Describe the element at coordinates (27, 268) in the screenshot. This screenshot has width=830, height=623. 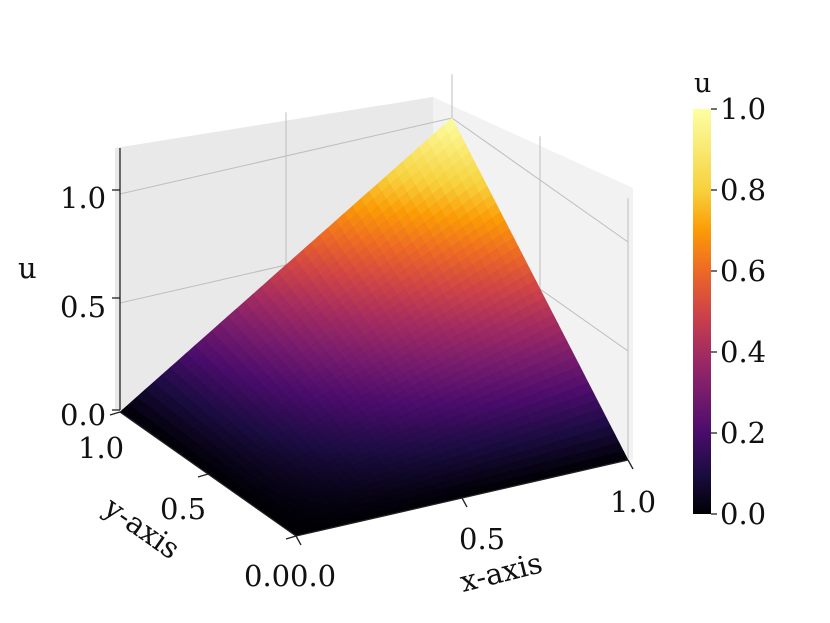
I see `z-axis-title: u` at that location.